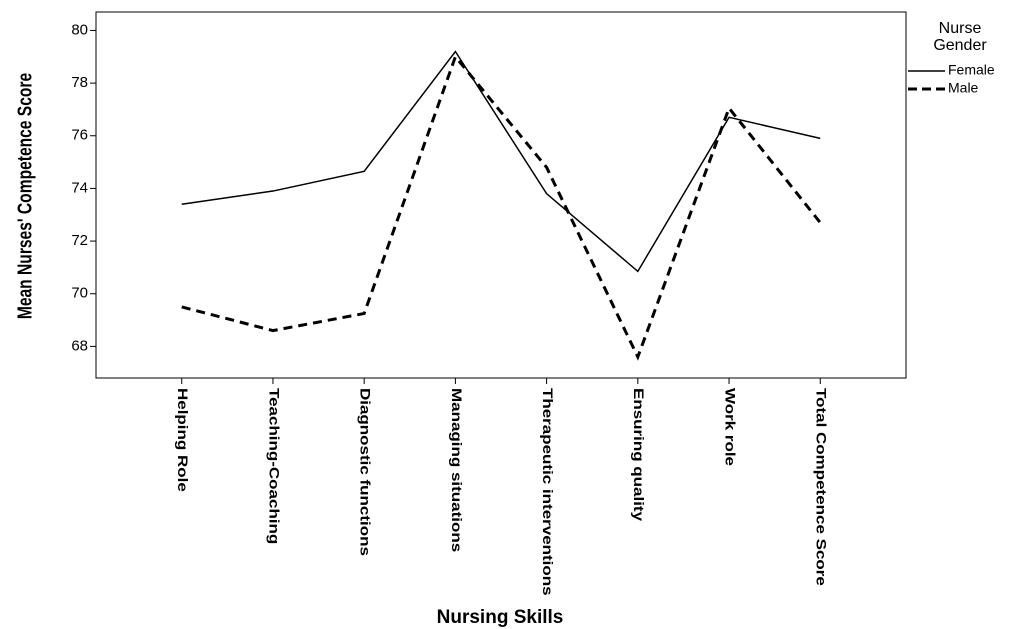 This screenshot has width=1016, height=629. I want to click on legend-label: Male, so click(963, 88).